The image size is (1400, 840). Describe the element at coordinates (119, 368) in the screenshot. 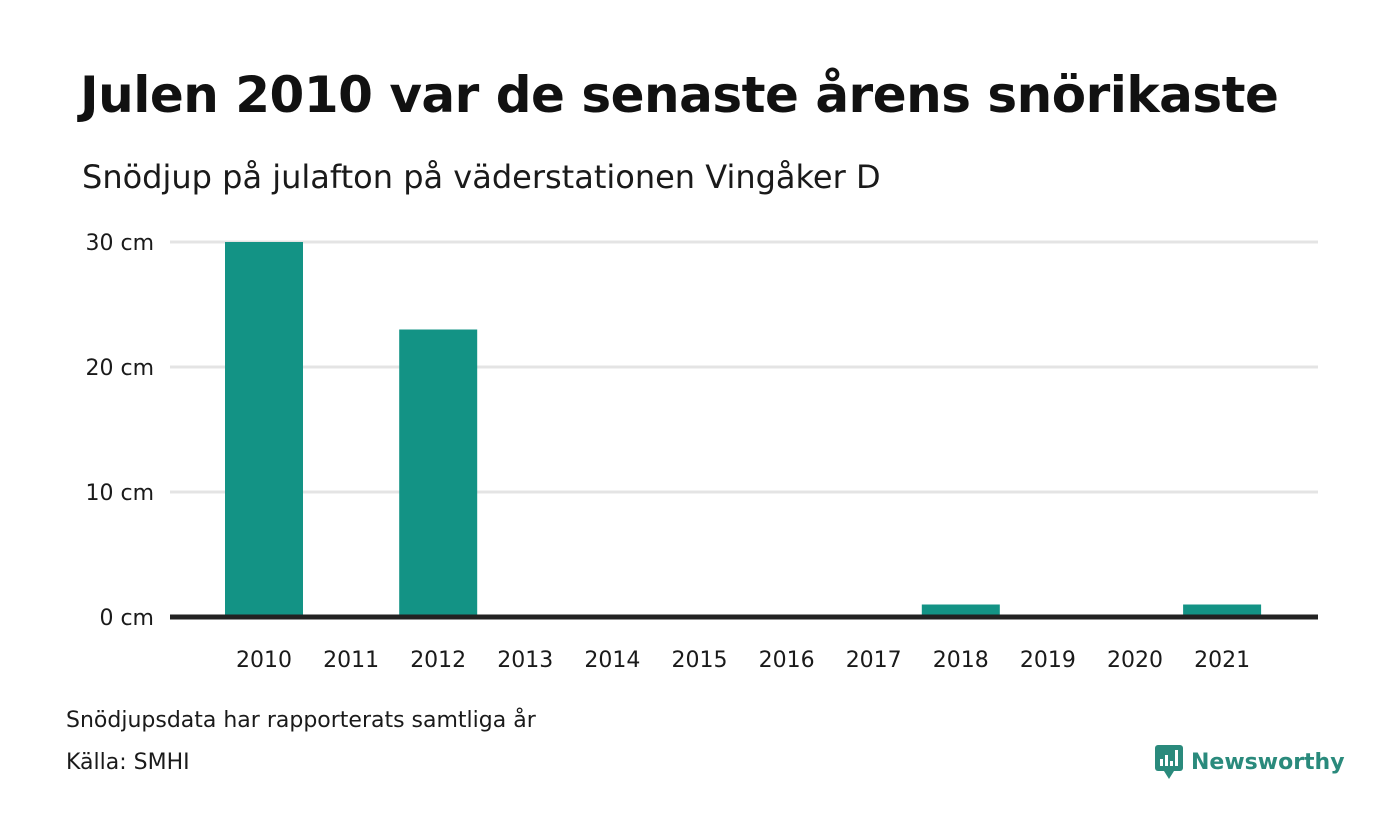

I see `y-tick-label: 20 cm` at that location.